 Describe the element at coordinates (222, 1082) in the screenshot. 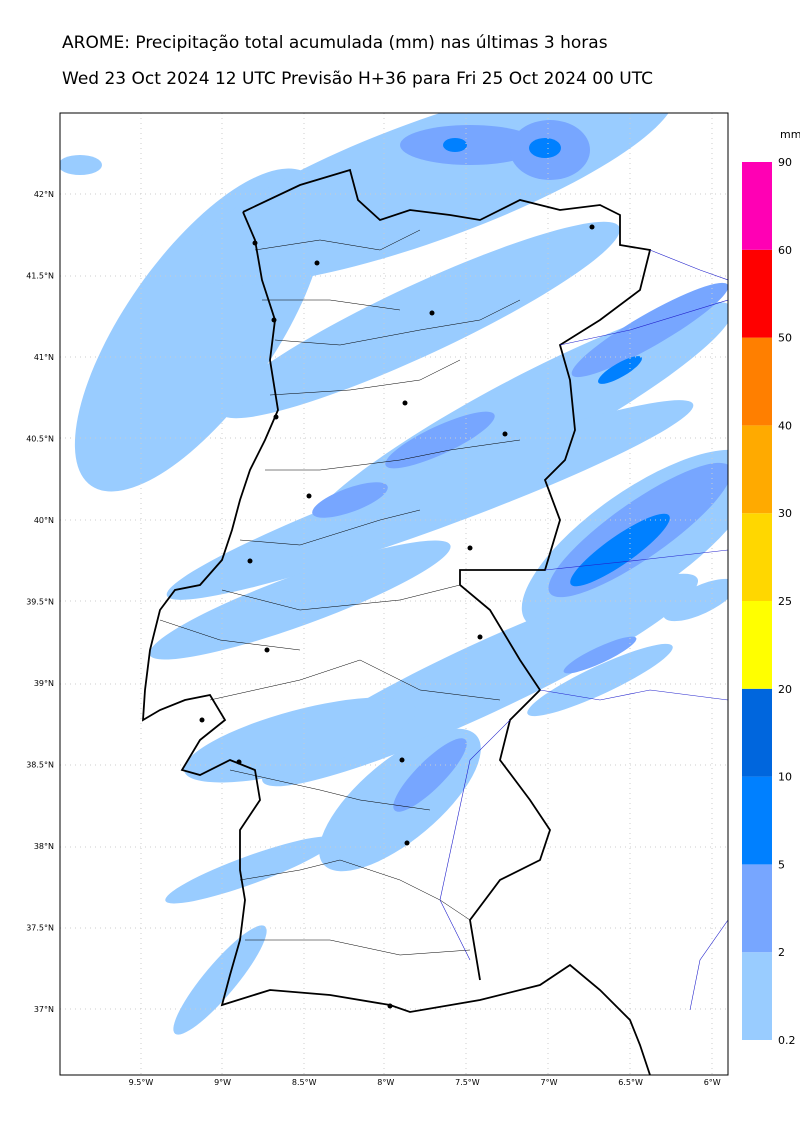

I see `lon-label: 9°W` at that location.